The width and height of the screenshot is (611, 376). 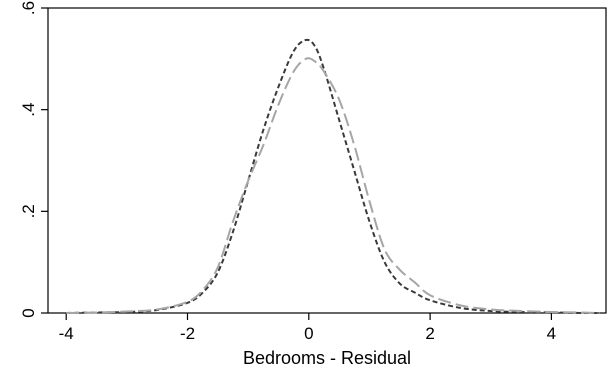 I want to click on x-axis-ticks: -4 -2 0 2 4, so click(x=307, y=328).